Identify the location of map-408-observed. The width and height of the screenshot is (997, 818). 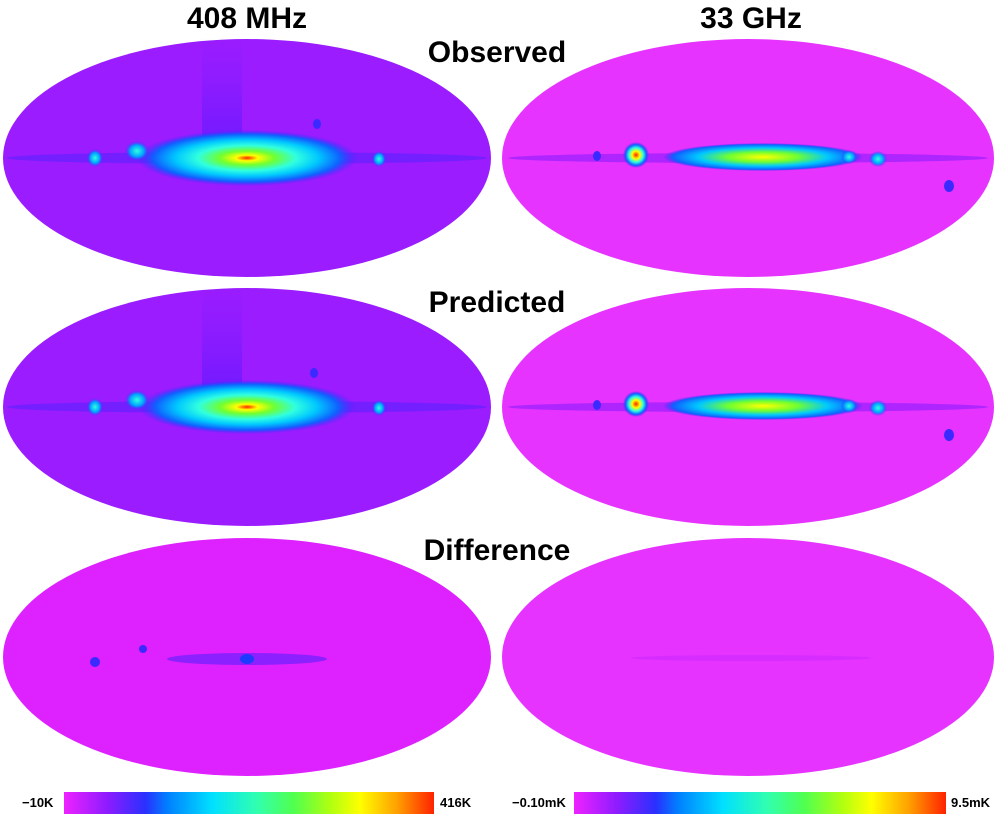
(247, 157).